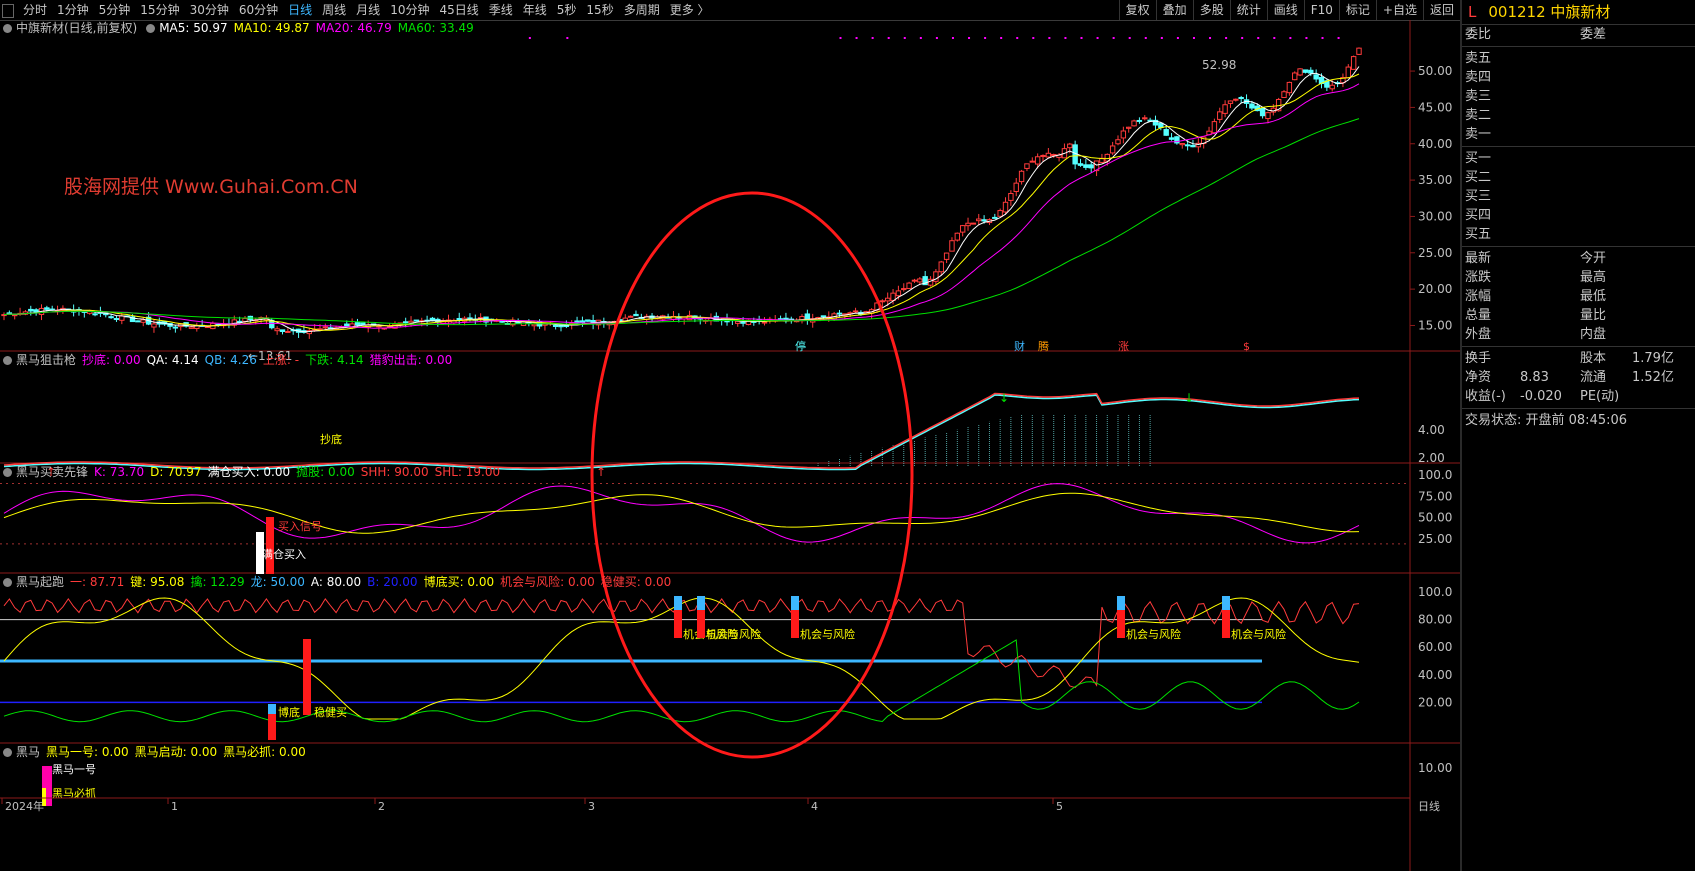 The height and width of the screenshot is (871, 1695). Describe the element at coordinates (1578, 177) in the screenshot. I see `buy-level: 买二` at that location.